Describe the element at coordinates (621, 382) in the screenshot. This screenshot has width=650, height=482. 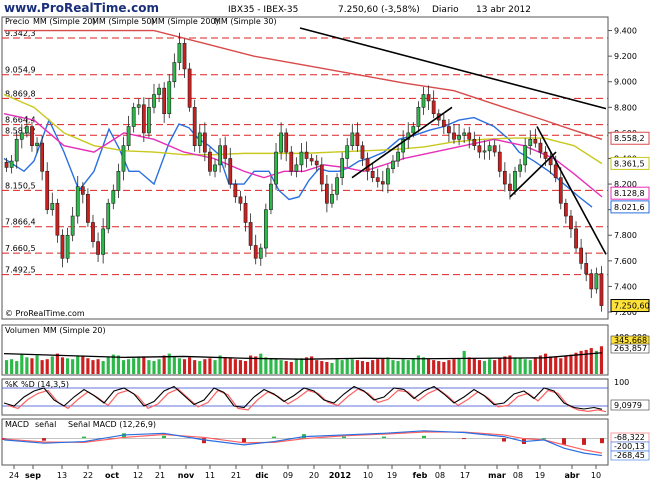
I see `stoch-tick-label: 100` at that location.